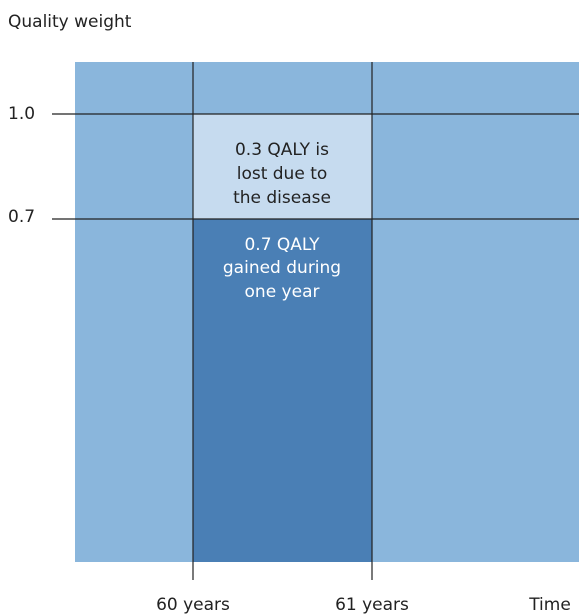  What do you see at coordinates (282, 198) in the screenshot?
I see `box-text: the disease` at bounding box center [282, 198].